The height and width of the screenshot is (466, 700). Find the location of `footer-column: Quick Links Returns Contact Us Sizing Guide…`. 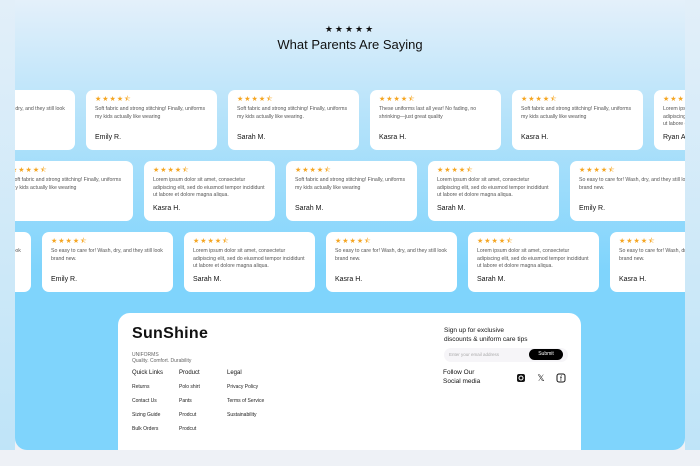

footer-column: Quick Links Returns Contact Us Sizing Guide… is located at coordinates (147, 405).